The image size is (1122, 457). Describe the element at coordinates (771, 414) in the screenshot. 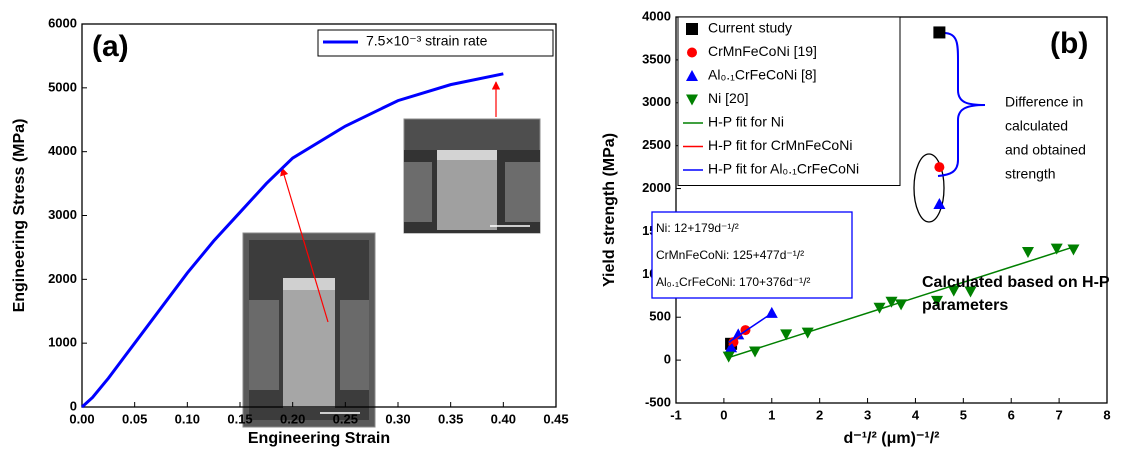

I see `x-tick-label: 1` at that location.